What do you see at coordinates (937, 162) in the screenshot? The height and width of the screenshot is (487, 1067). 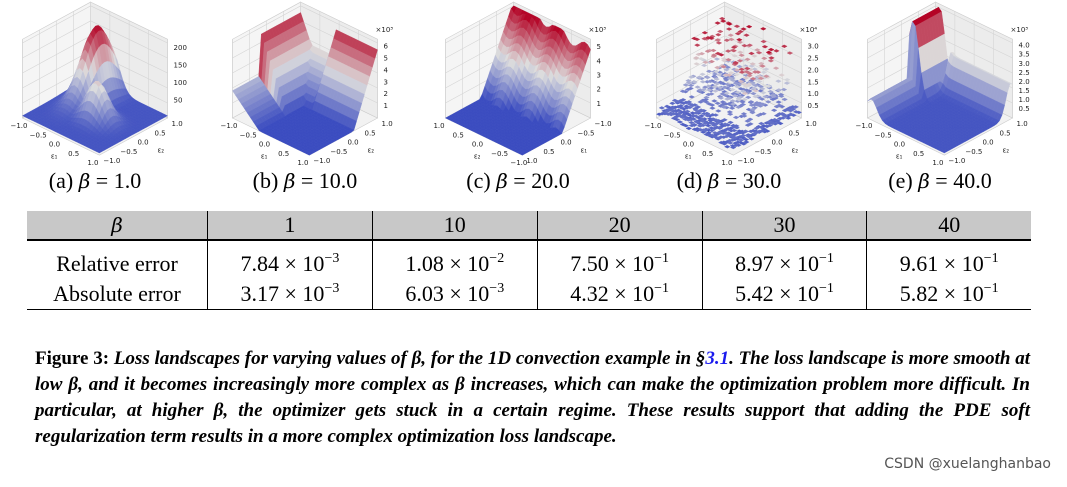 I see `x-tick-label: 1.0` at bounding box center [937, 162].